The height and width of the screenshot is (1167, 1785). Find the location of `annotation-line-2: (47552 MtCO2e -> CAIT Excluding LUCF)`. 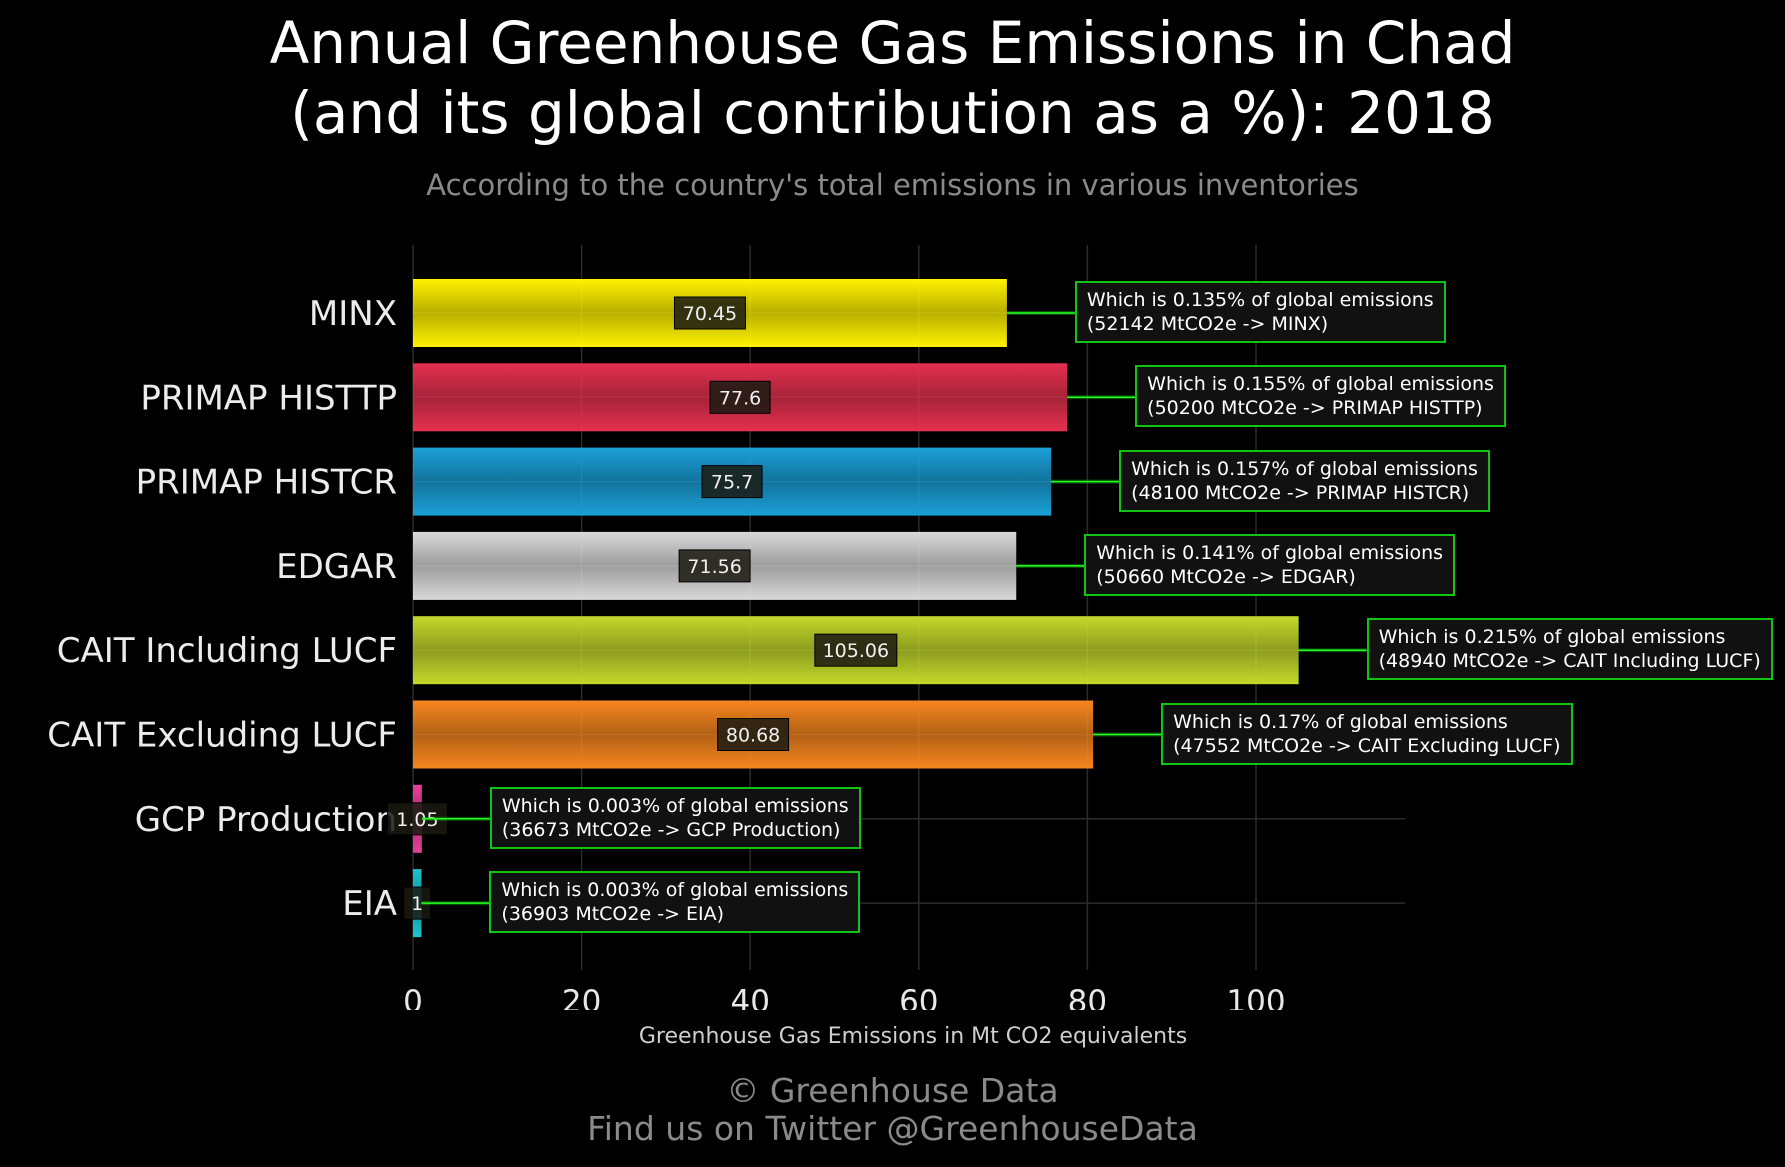

annotation-line-2: (47552 MtCO2e -> CAIT Excluding LUCF) is located at coordinates (1367, 745).